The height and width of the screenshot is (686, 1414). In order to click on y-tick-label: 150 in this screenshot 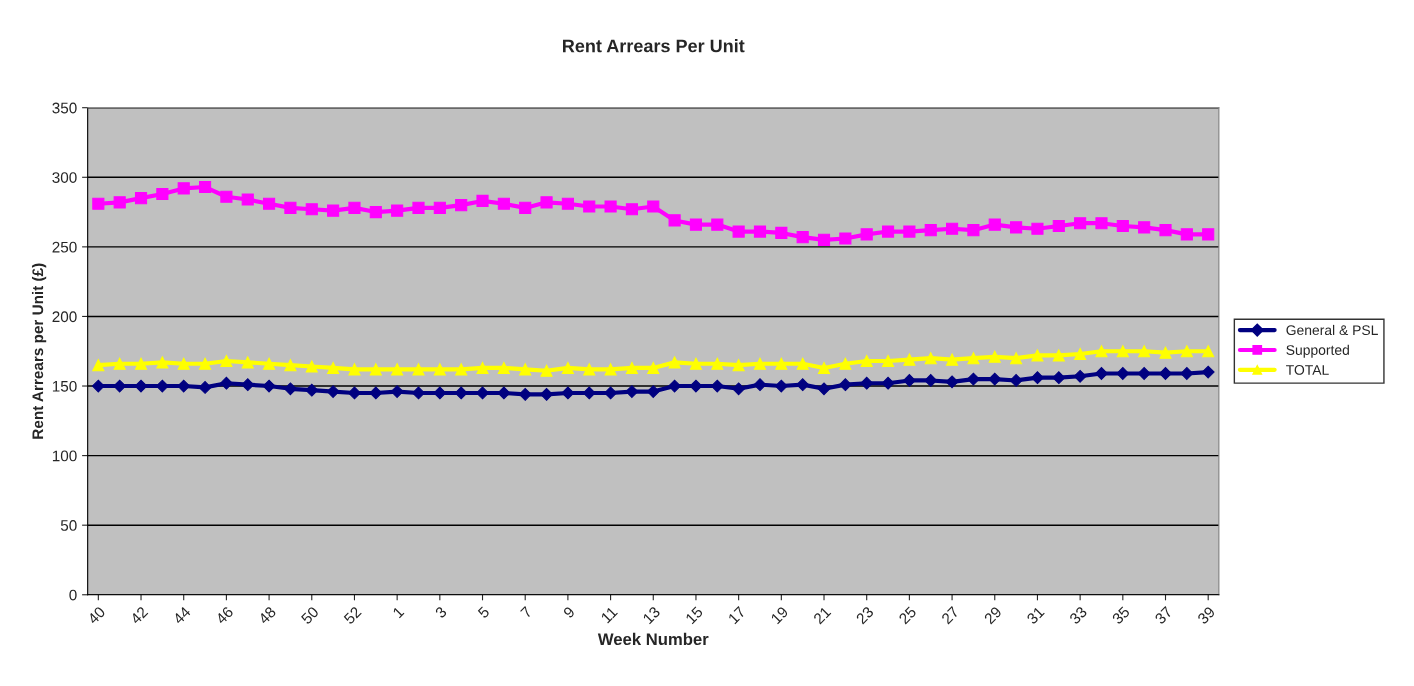, I will do `click(64, 386)`.